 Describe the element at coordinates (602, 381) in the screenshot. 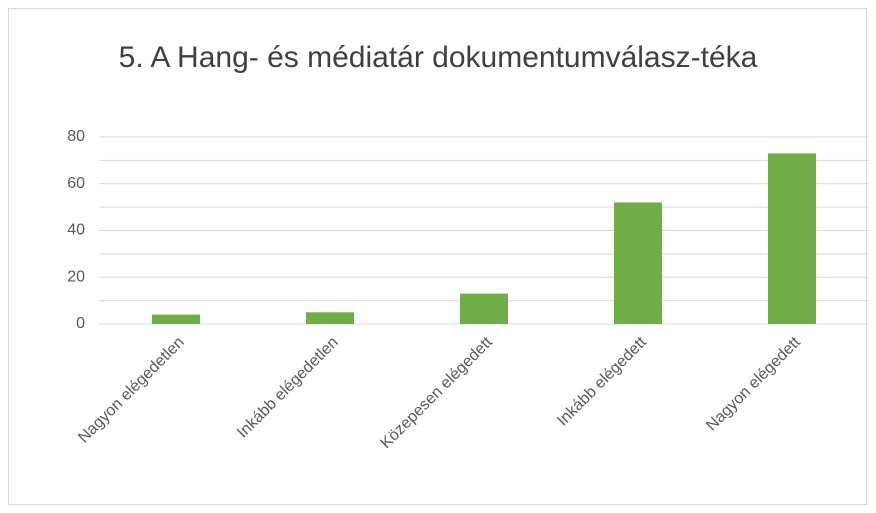

I see `x-tick-label: Inkább elégedett` at that location.